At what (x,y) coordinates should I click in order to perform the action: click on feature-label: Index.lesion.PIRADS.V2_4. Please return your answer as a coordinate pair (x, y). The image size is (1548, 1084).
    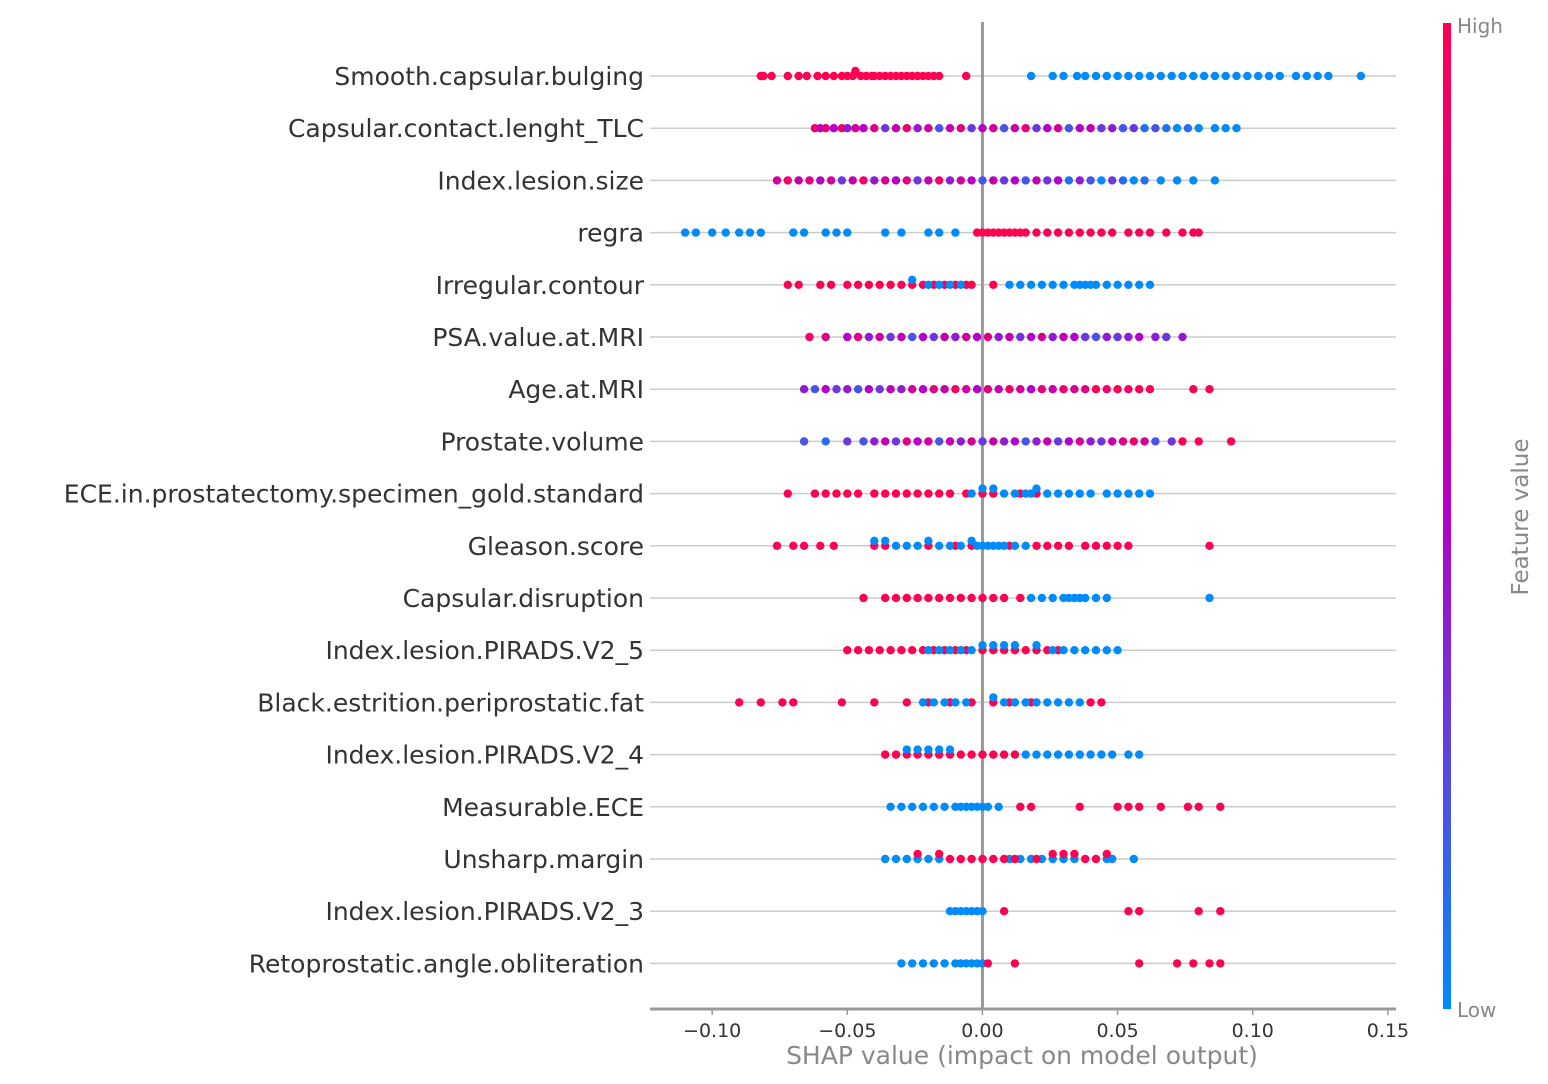
    Looking at the image, I should click on (484, 755).